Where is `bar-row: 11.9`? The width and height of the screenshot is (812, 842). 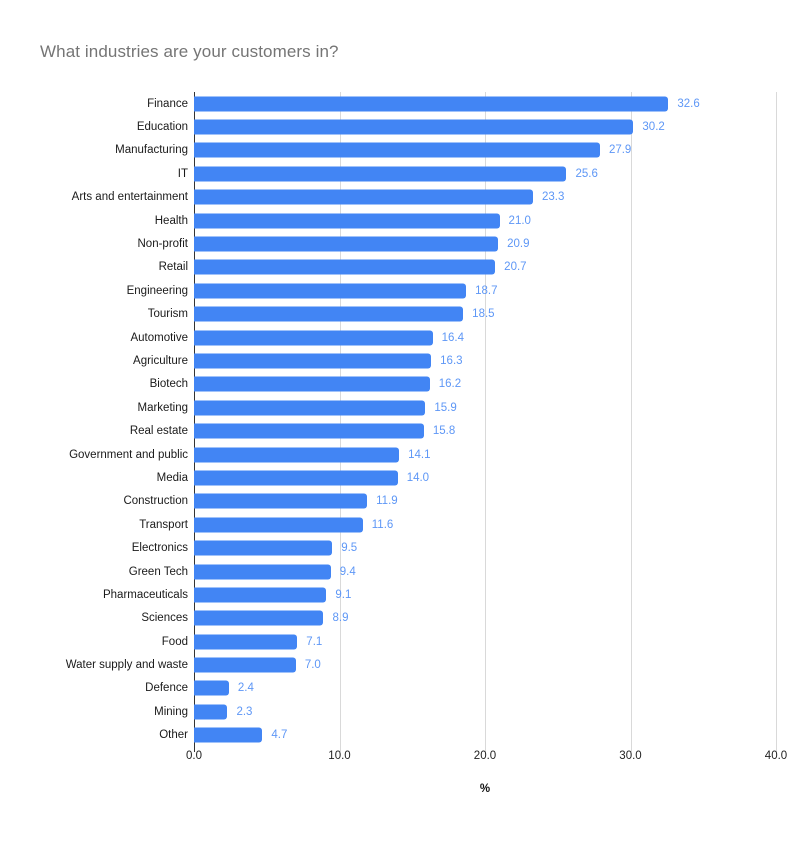
bar-row: 11.9 is located at coordinates (485, 501).